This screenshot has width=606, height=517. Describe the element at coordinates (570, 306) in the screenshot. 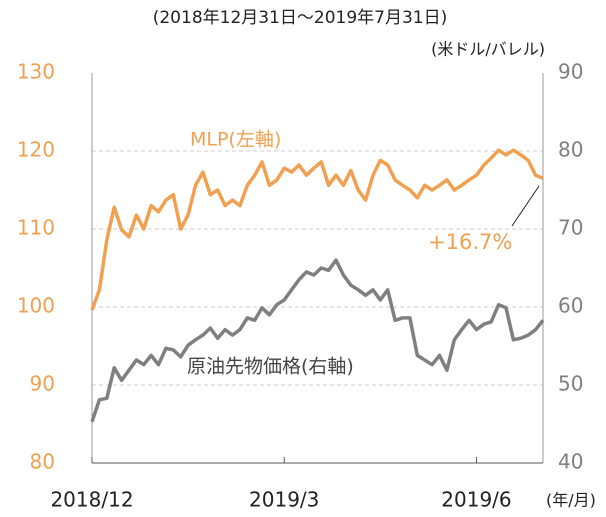

I see `y2-tick-label: 60` at that location.